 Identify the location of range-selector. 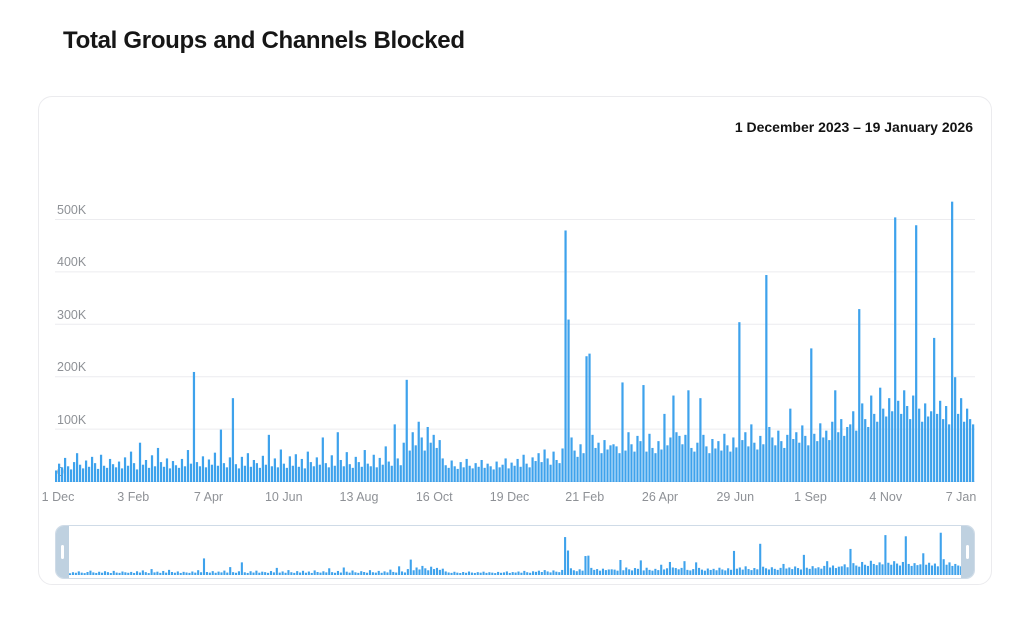
(515, 552).